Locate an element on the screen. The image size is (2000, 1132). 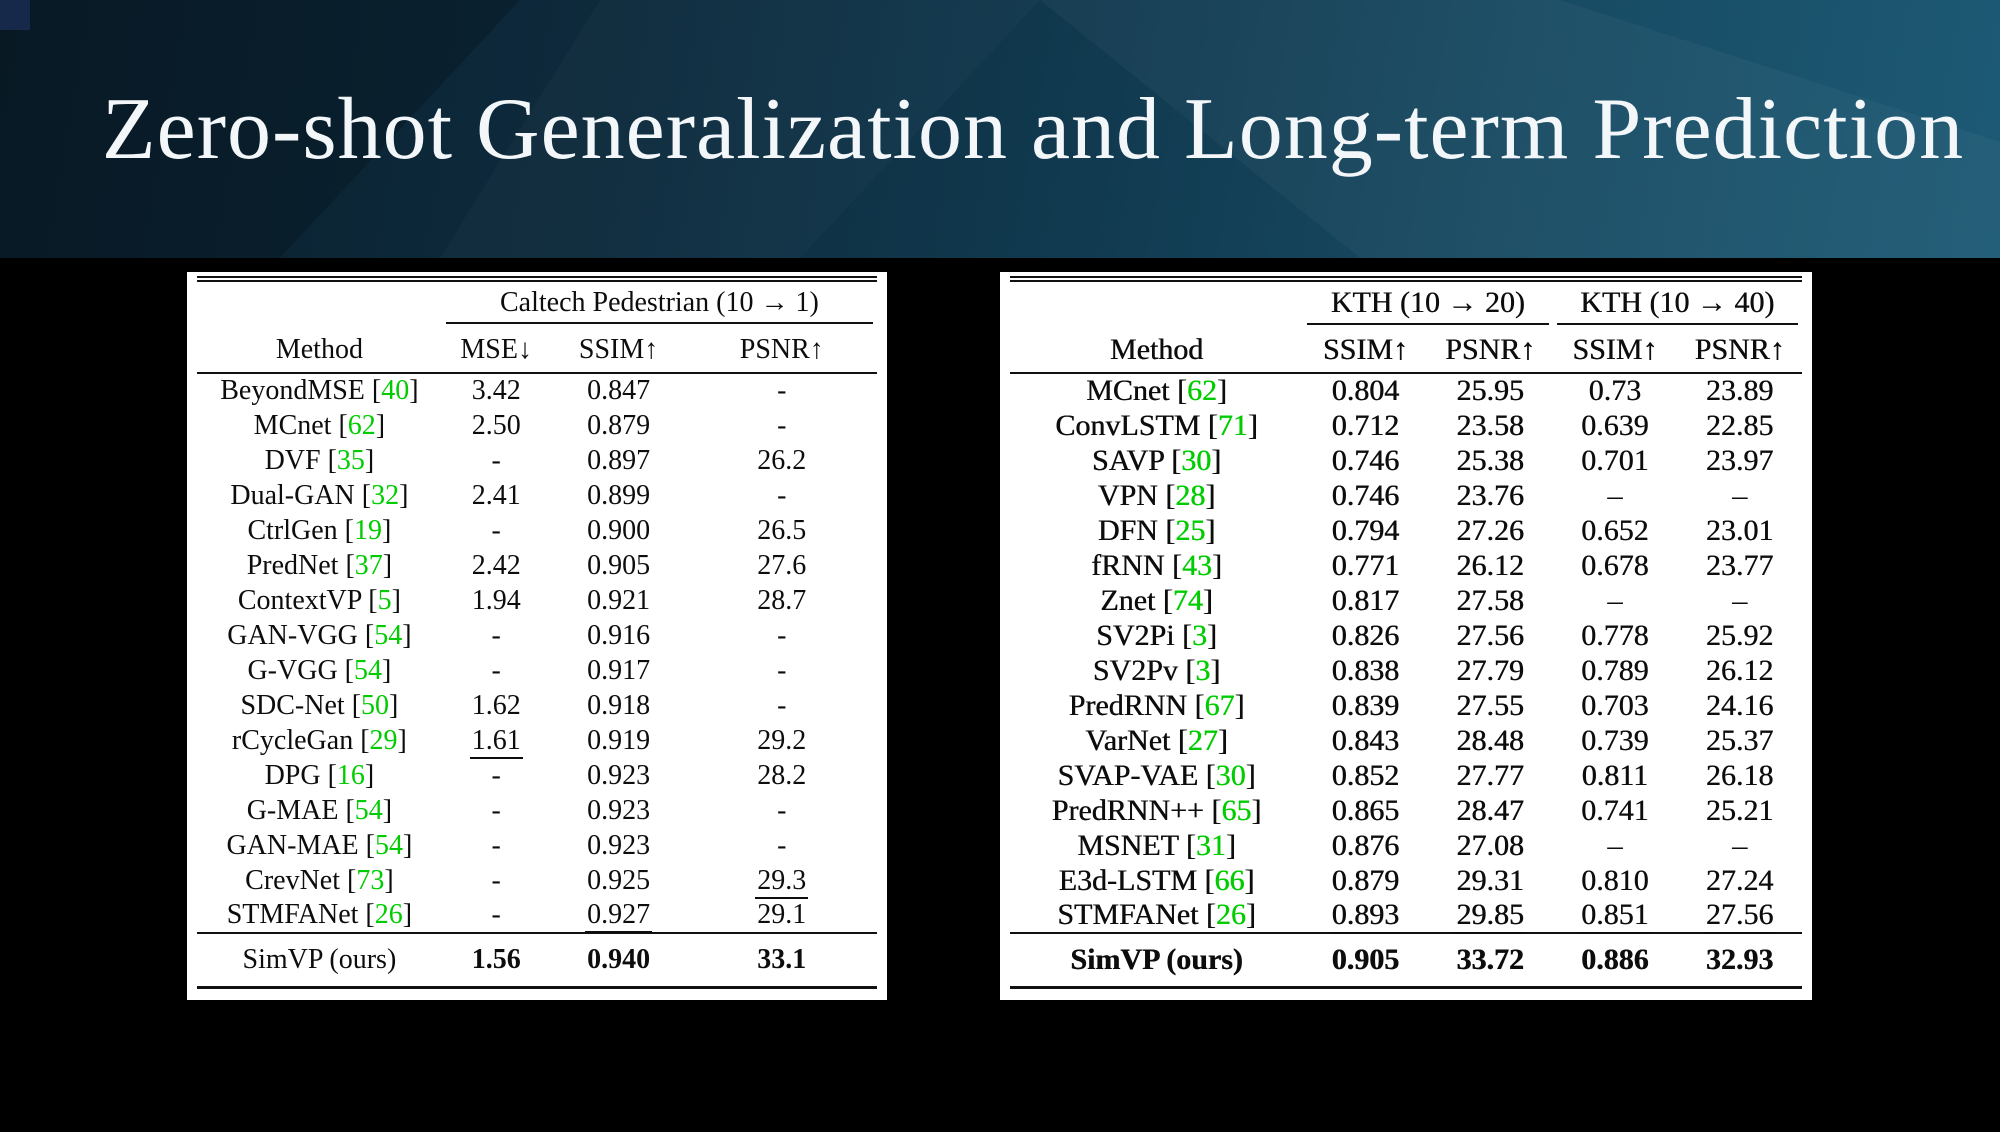
dataset-group-label: KTH (10 → 20) is located at coordinates (1428, 304).